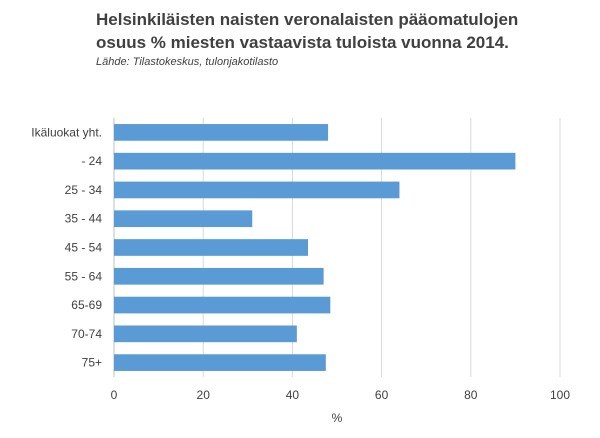 The width and height of the screenshot is (600, 438). I want to click on category-label: - 24, so click(91, 161).